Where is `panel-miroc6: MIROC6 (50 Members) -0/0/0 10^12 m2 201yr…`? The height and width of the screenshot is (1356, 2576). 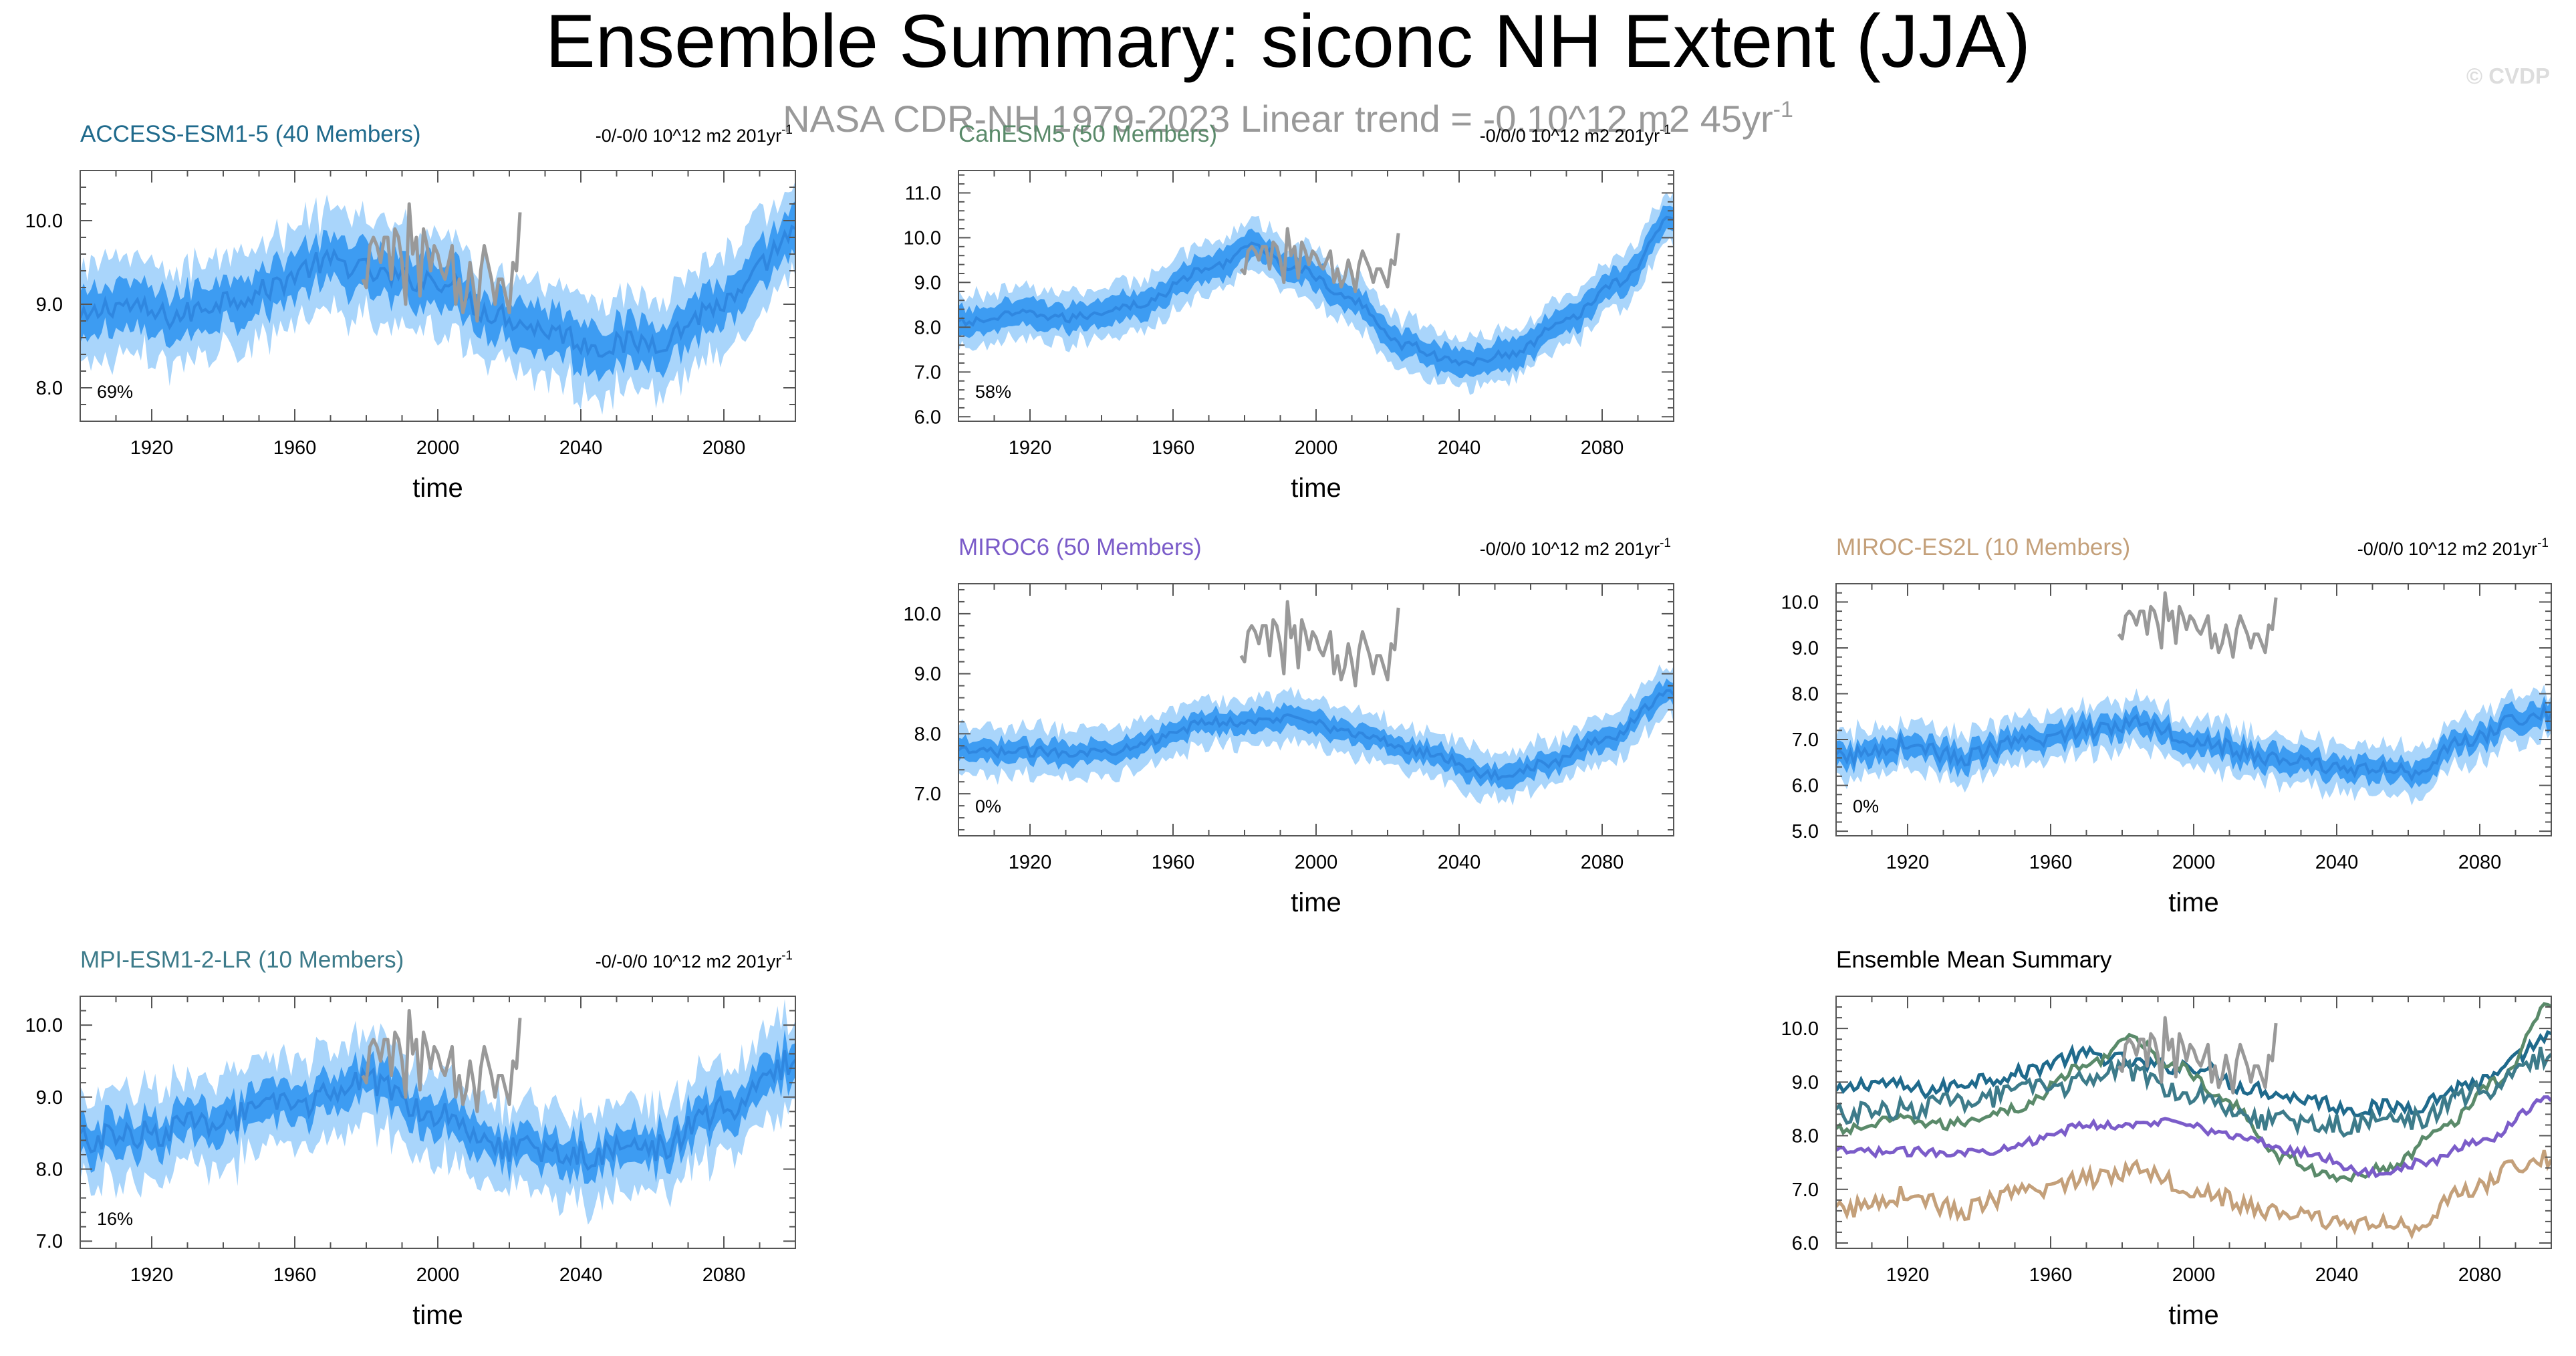
panel-miroc6: MIROC6 (50 Members) -0/0/0 10^12 m2 201yr… is located at coordinates (1289, 725).